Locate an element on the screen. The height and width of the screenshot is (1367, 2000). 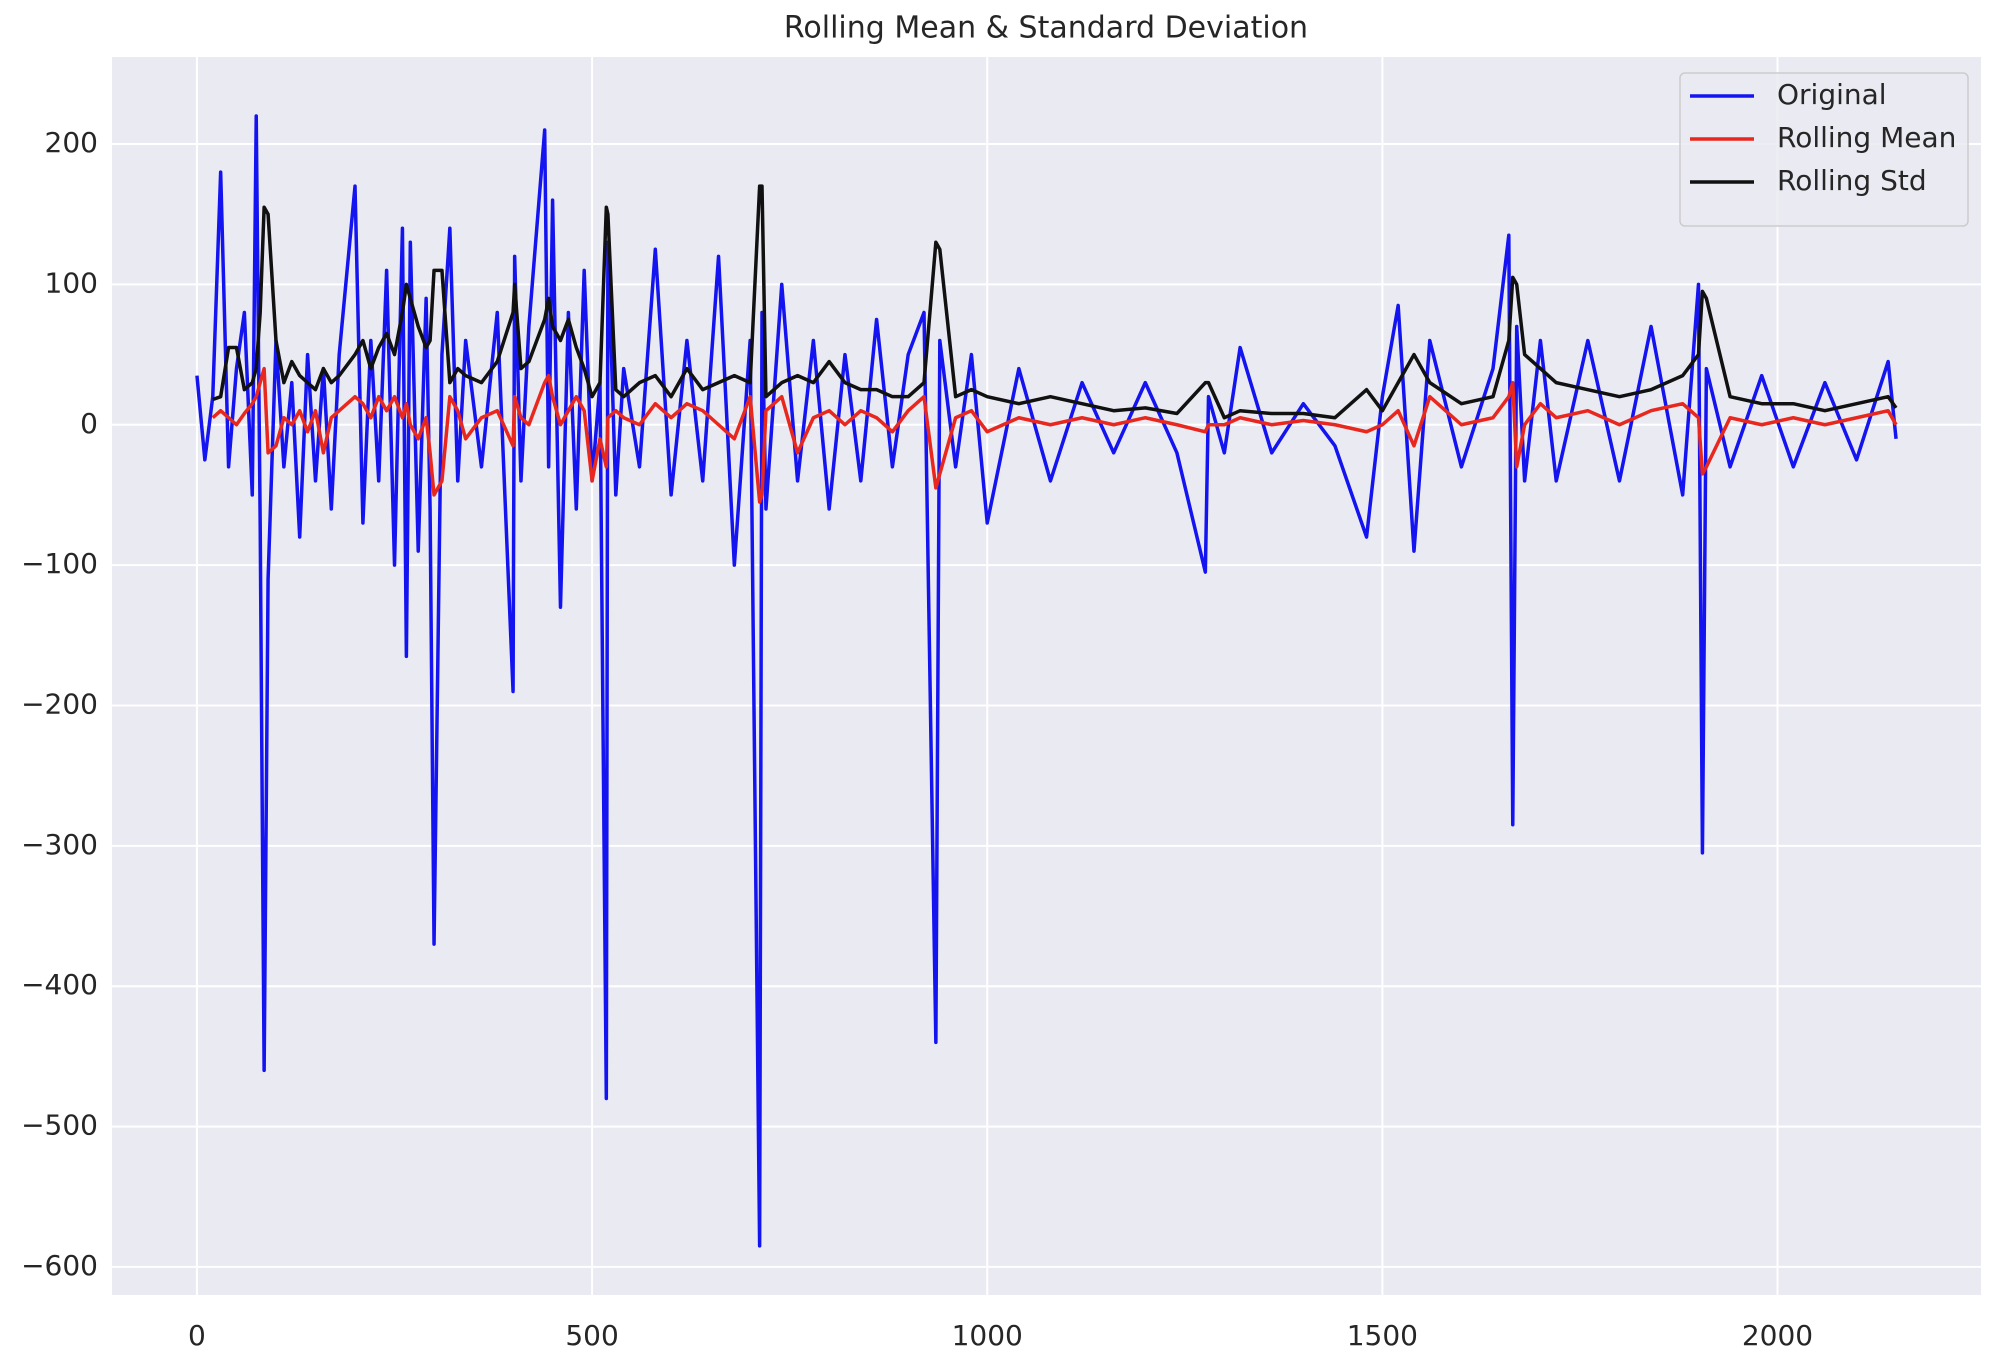
x-tick-label: 2000 is located at coordinates (1777, 1335).